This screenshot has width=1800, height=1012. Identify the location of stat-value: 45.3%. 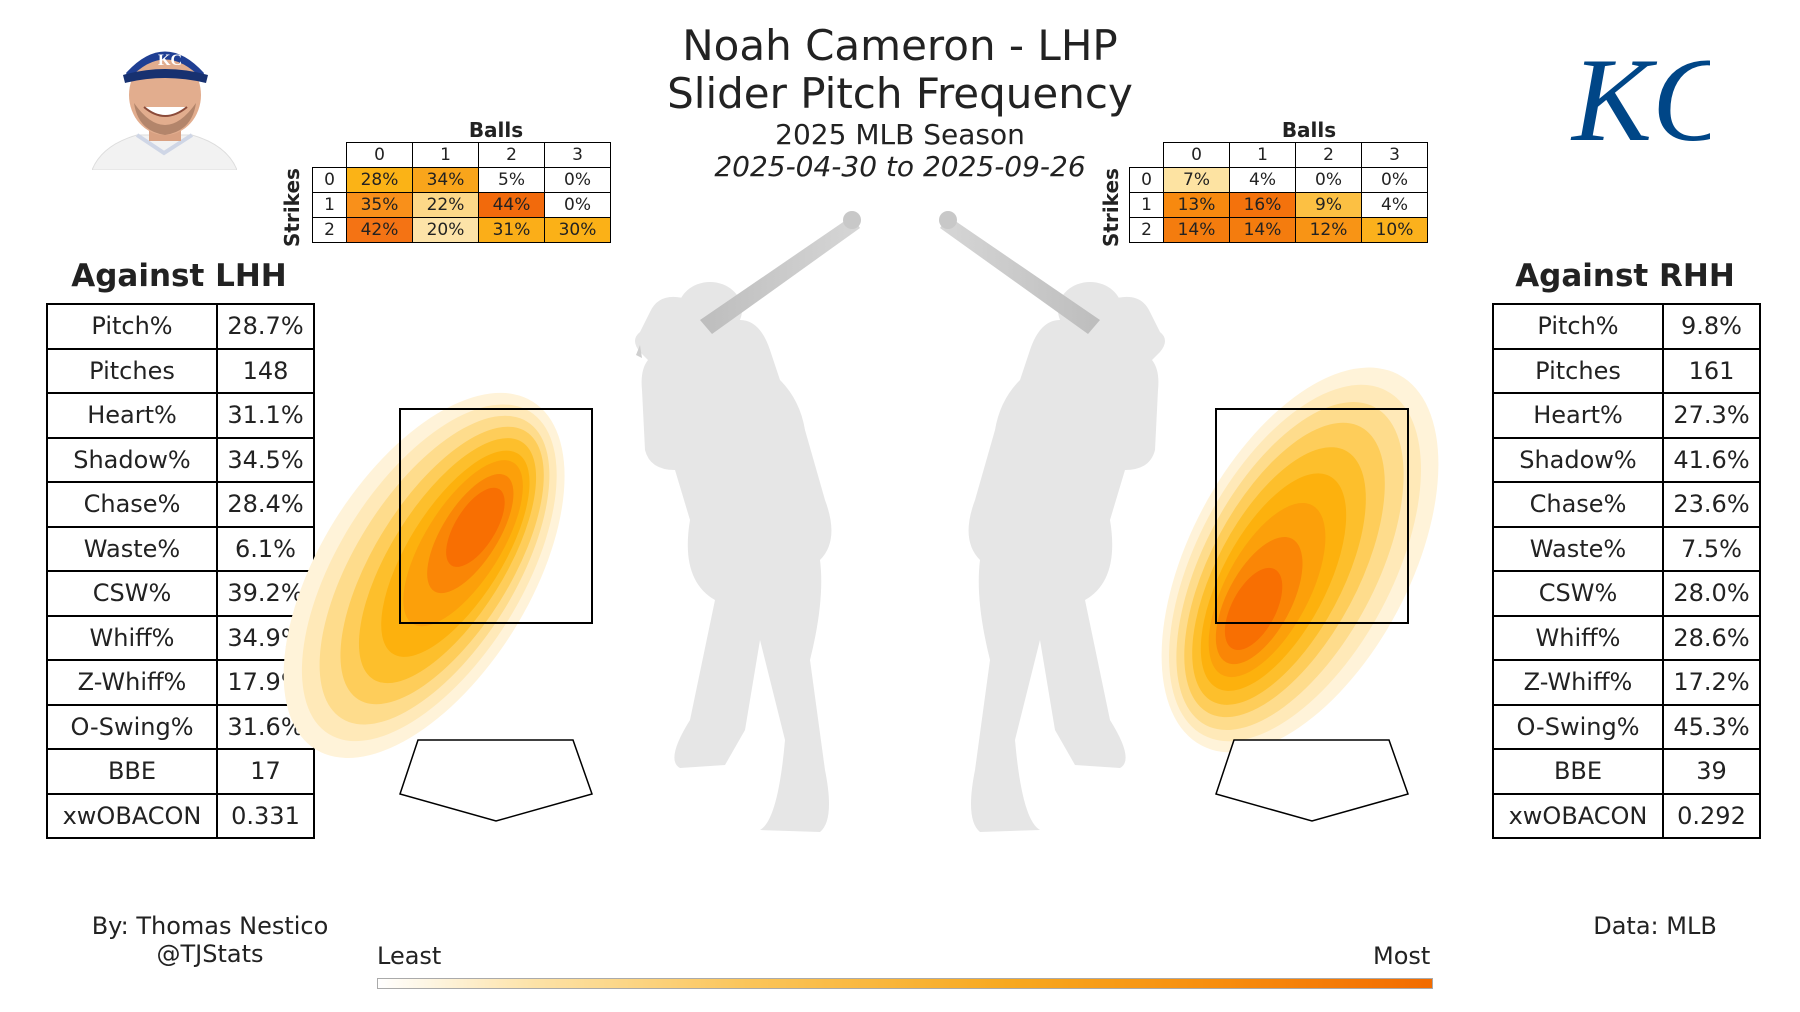
(1711, 726).